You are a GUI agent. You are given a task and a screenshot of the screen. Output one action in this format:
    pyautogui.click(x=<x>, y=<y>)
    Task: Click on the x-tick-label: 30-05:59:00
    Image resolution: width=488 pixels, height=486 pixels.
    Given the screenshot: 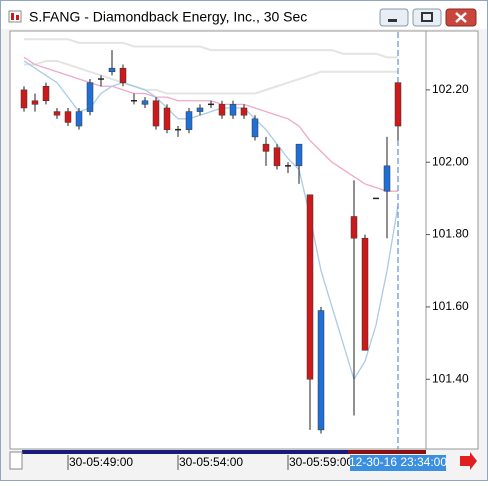 What is the action you would take?
    pyautogui.click(x=321, y=462)
    